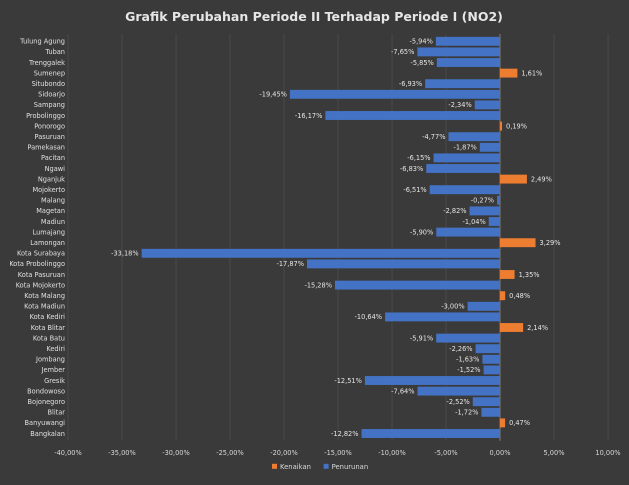  Describe the element at coordinates (45, 116) in the screenshot. I see `category-label: Probolinggo` at that location.